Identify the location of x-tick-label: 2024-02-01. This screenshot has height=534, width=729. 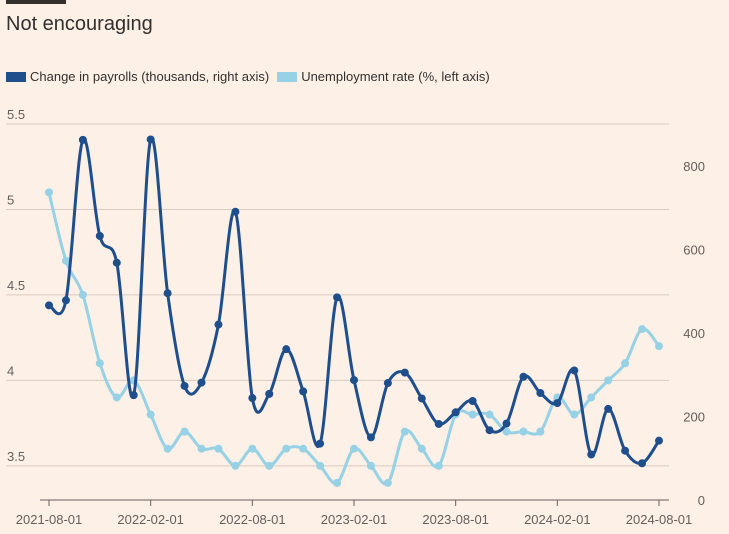
(557, 519).